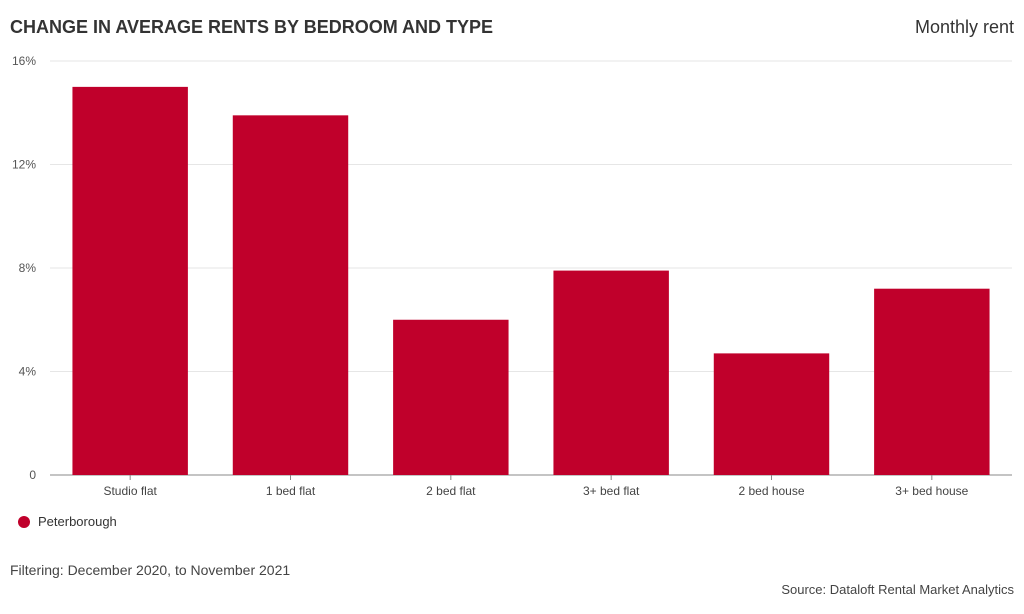 The width and height of the screenshot is (1024, 614). I want to click on legend: Peterborough, so click(67, 521).